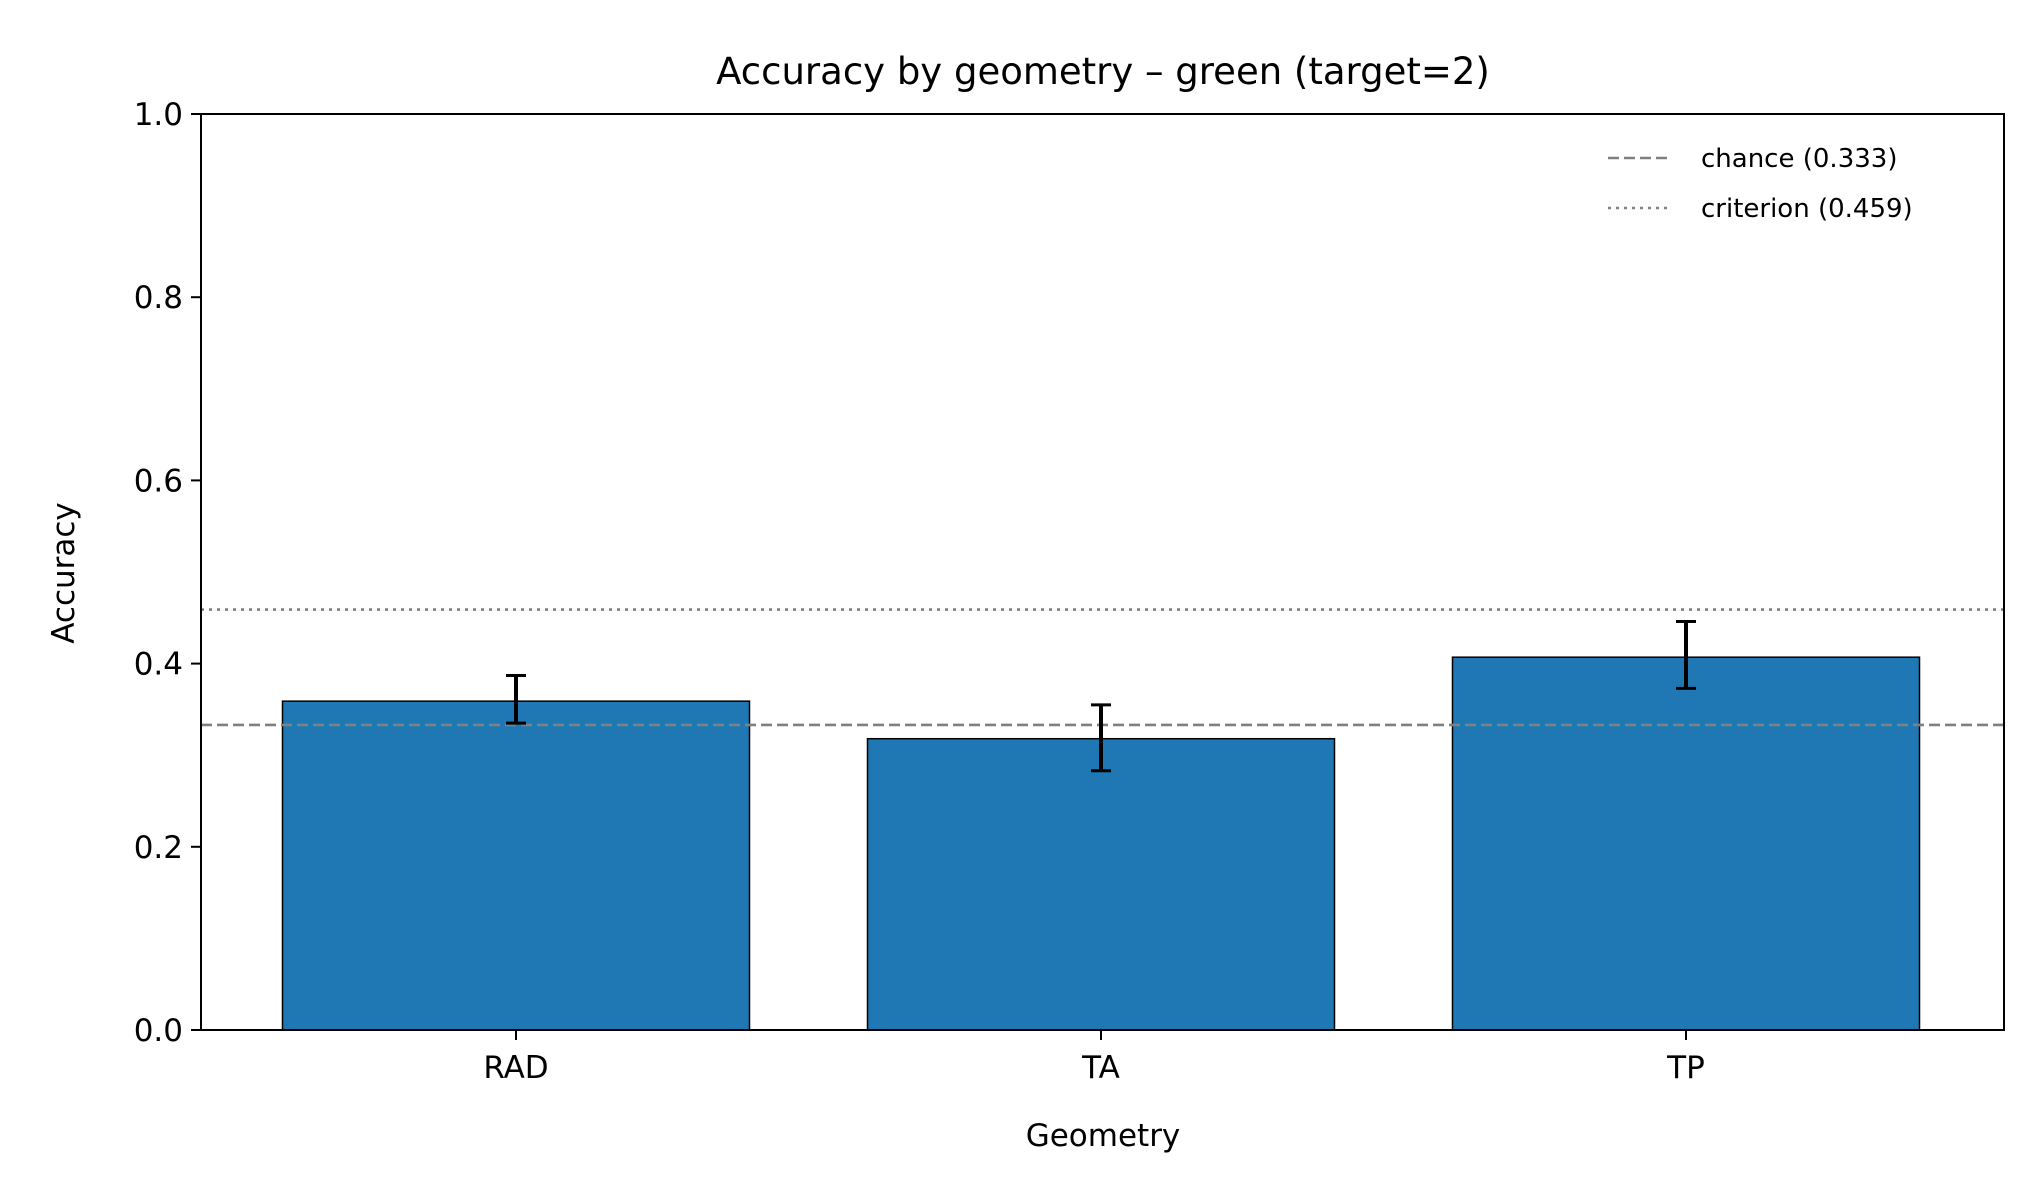 The width and height of the screenshot is (2040, 1200). Describe the element at coordinates (516, 865) in the screenshot. I see `bar-rad` at that location.